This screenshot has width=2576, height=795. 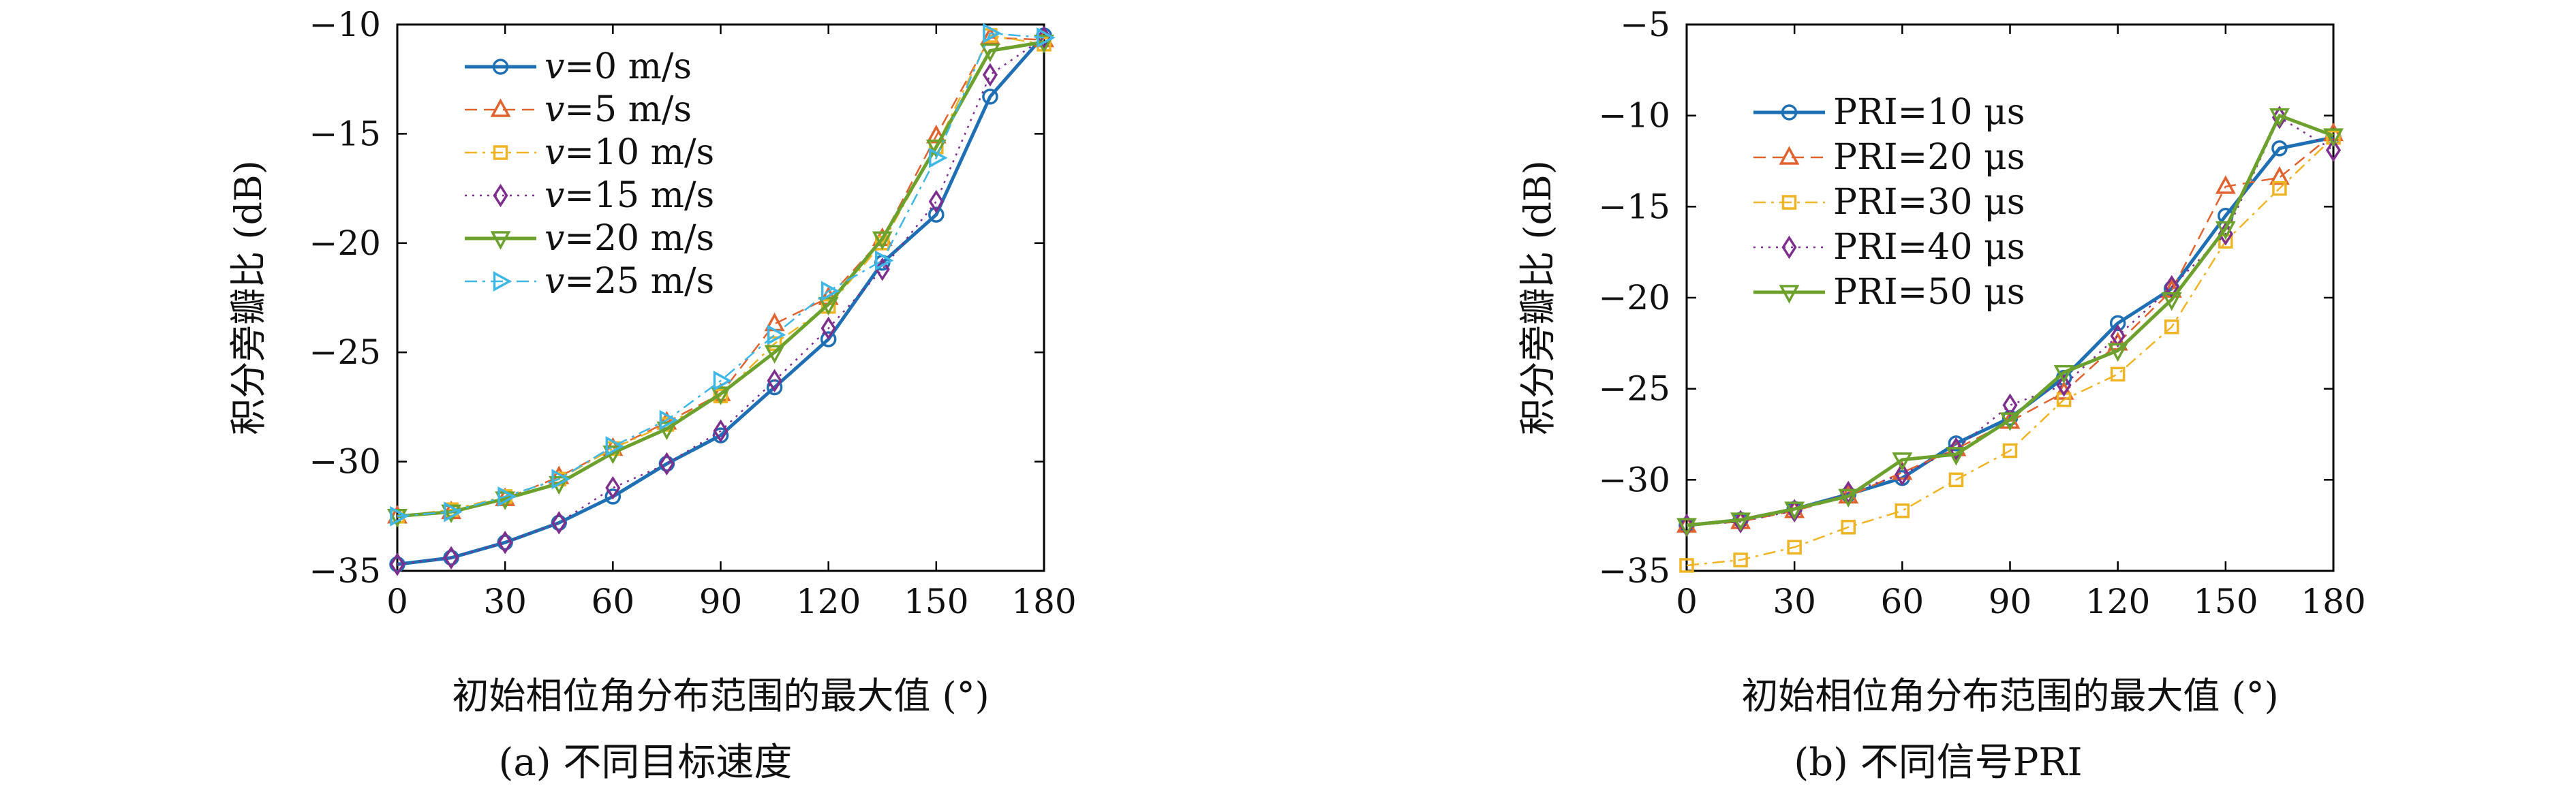 What do you see at coordinates (345, 243) in the screenshot?
I see `y-tick-label: −20` at bounding box center [345, 243].